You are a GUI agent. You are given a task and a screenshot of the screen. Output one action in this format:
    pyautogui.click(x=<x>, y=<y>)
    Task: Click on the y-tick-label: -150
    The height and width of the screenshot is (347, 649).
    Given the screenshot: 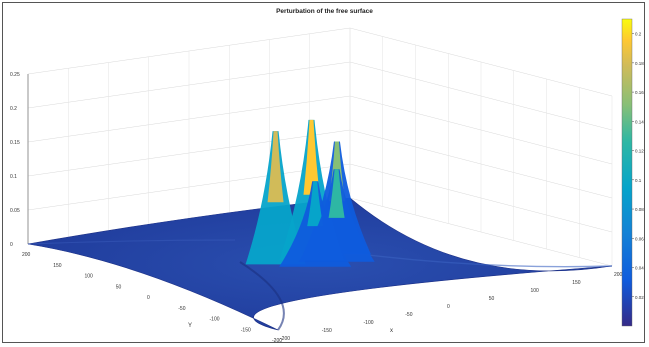 What is the action you would take?
    pyautogui.click(x=246, y=330)
    